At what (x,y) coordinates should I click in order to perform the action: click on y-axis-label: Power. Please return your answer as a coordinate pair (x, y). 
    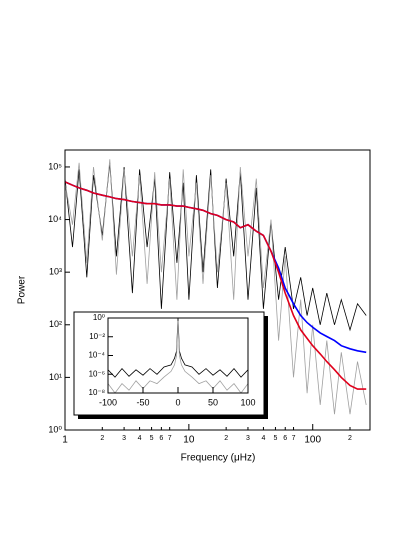
    Looking at the image, I should click on (22, 289).